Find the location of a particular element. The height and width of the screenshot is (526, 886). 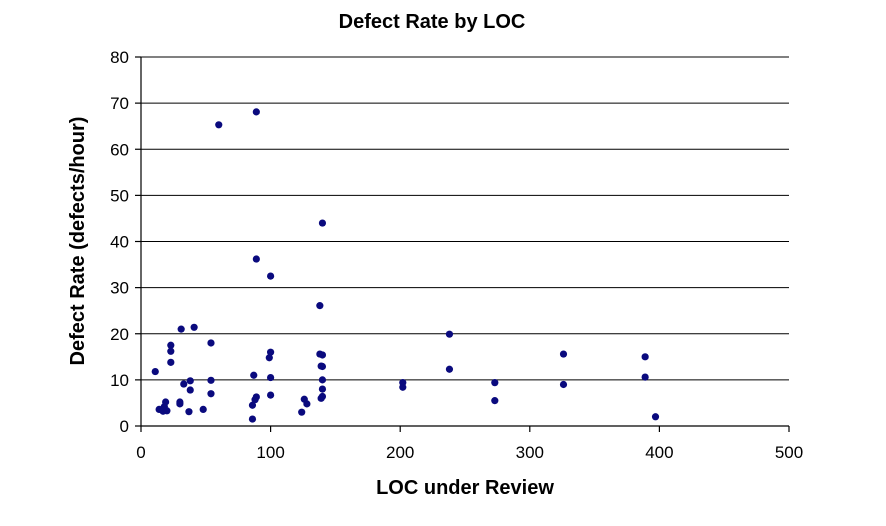

y-tick-label: 0 is located at coordinates (124, 426).